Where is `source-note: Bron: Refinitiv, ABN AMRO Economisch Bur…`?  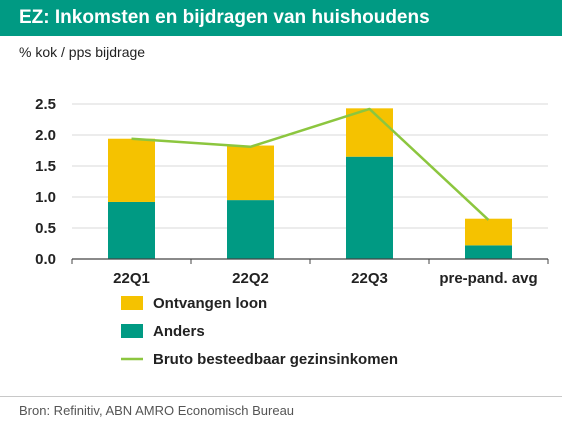 source-note: Bron: Refinitiv, ABN AMRO Economisch Bur… is located at coordinates (157, 410).